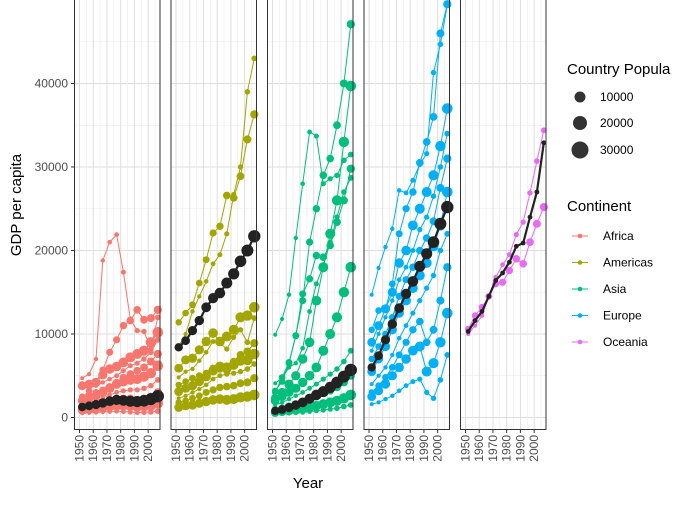  Describe the element at coordinates (300, 448) in the screenshot. I see `x-tick-label: 1970` at that location.